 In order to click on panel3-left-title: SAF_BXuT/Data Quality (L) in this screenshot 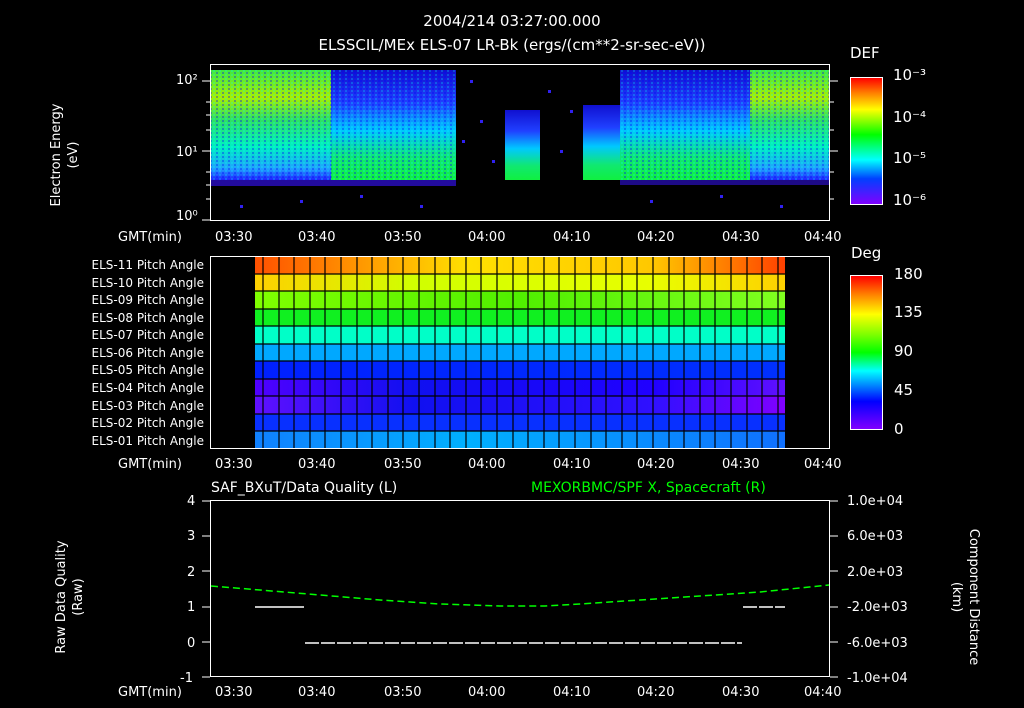, I will do `click(304, 488)`.